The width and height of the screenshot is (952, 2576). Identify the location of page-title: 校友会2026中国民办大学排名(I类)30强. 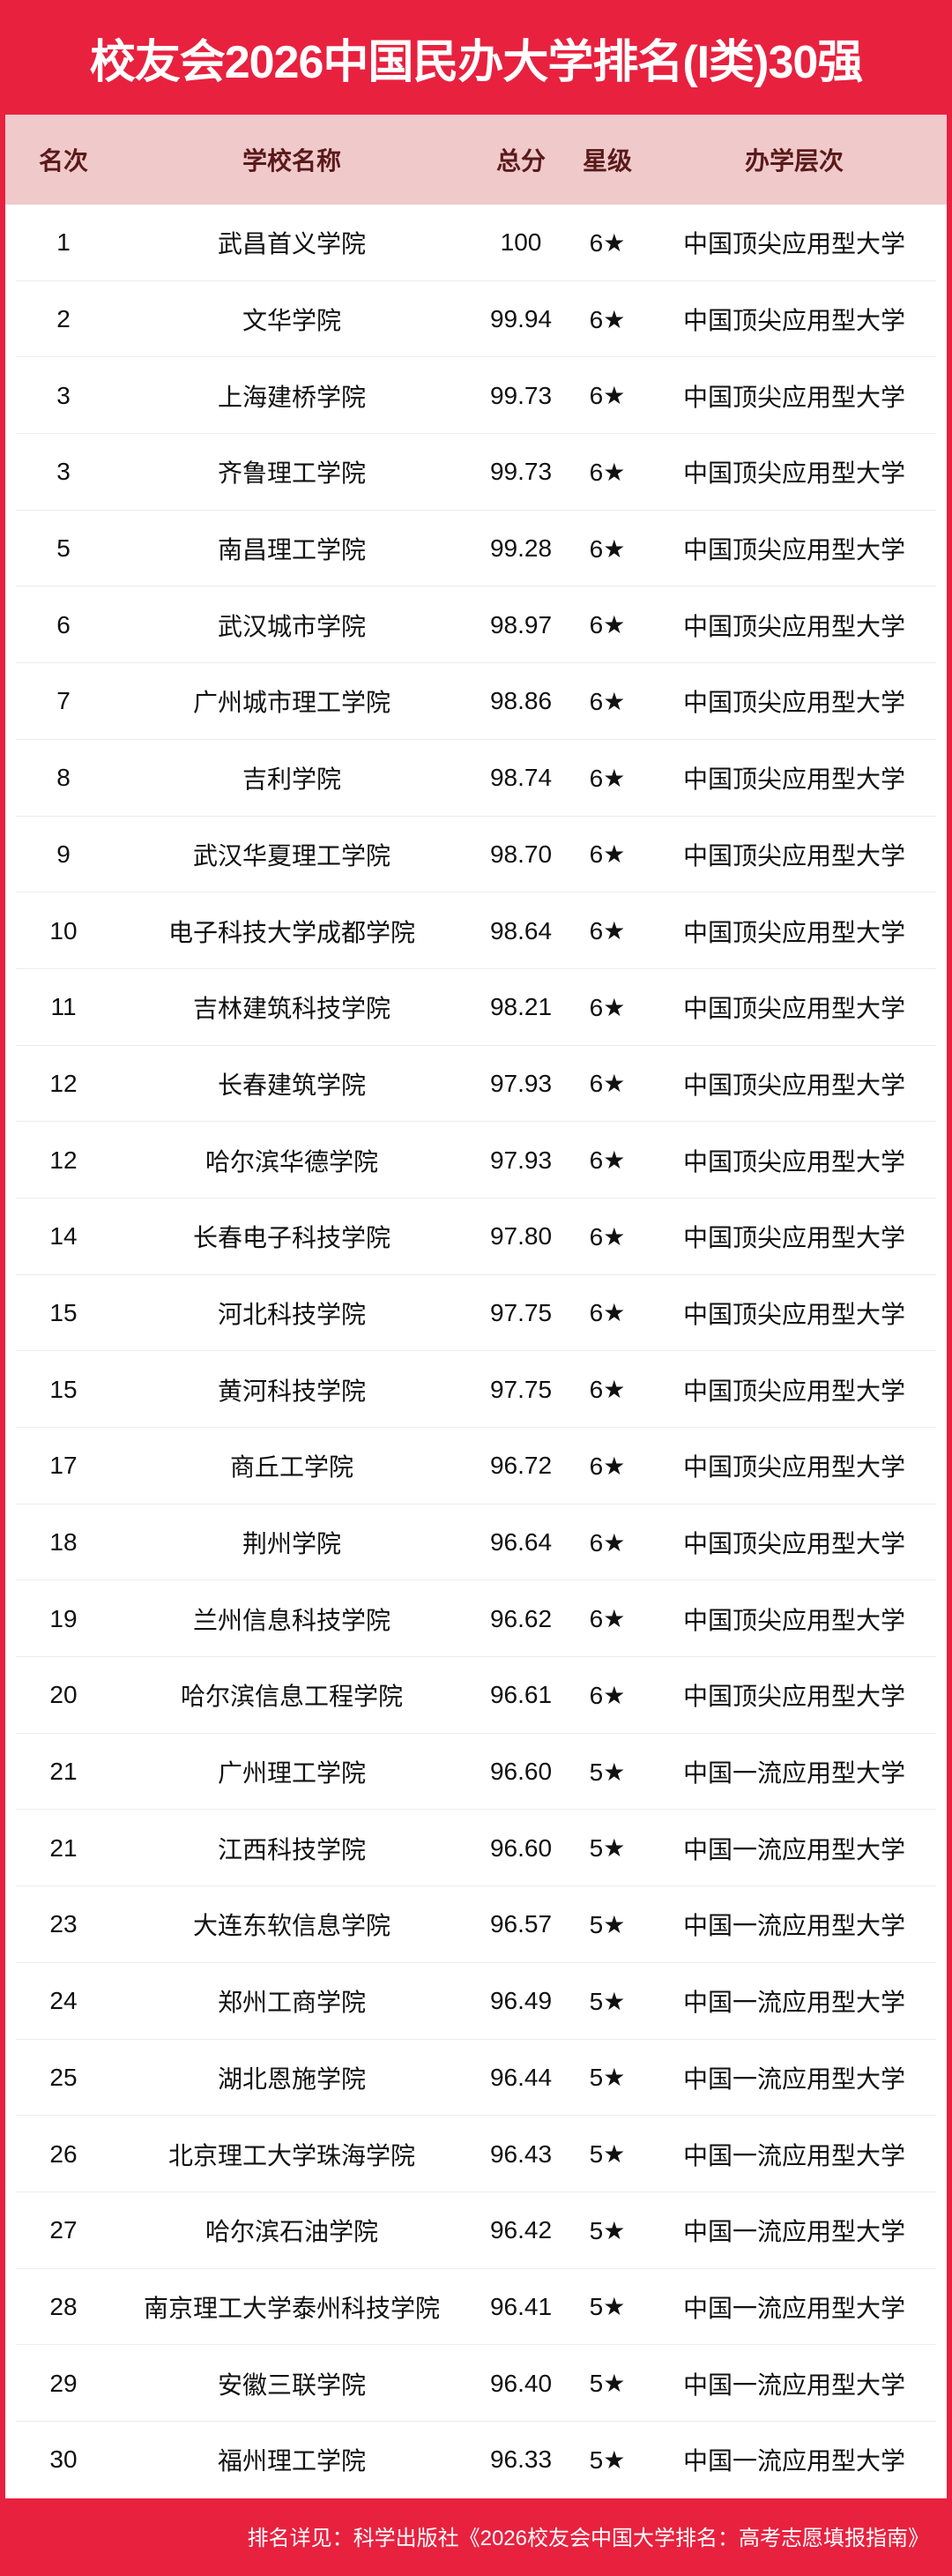
(476, 62).